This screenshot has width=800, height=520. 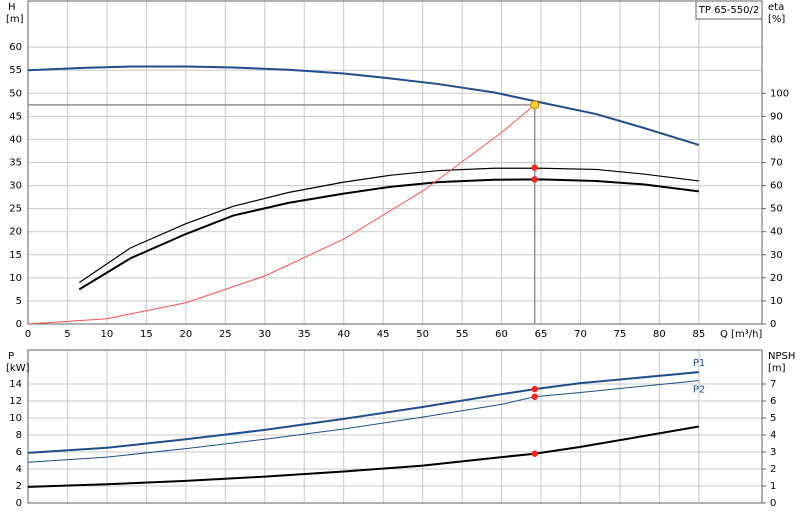 What do you see at coordinates (776, 232) in the screenshot?
I see `y2-tick-label: 40` at bounding box center [776, 232].